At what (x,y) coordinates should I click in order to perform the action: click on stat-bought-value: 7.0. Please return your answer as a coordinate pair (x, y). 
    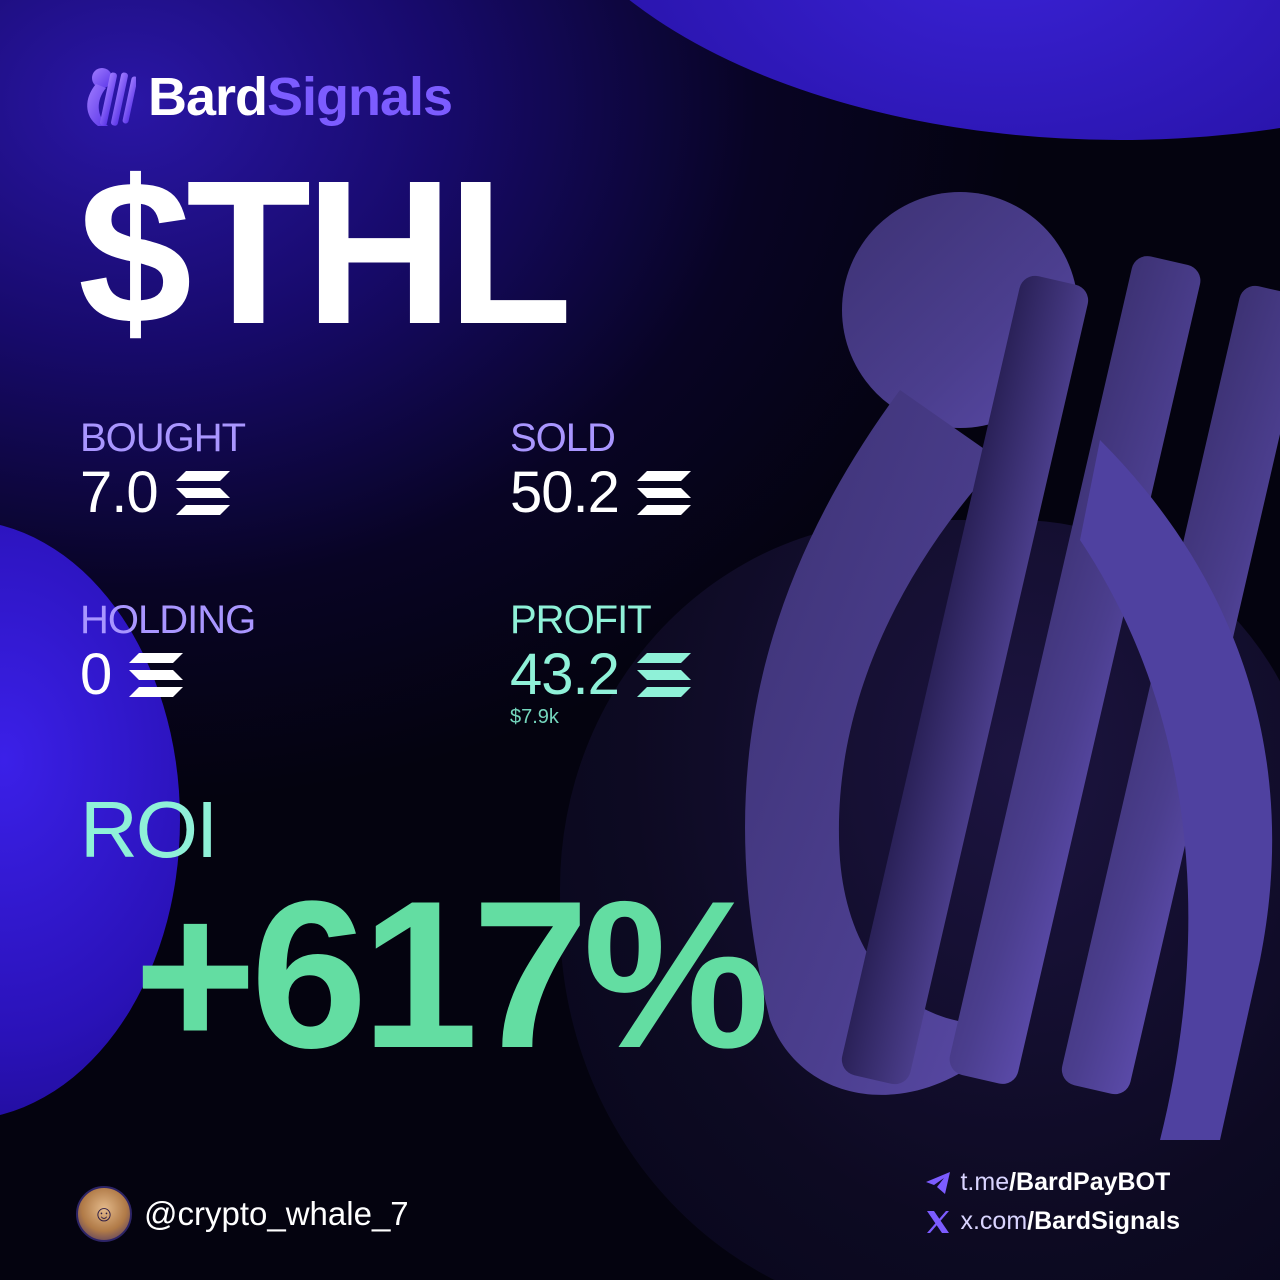
    Looking at the image, I should click on (119, 492).